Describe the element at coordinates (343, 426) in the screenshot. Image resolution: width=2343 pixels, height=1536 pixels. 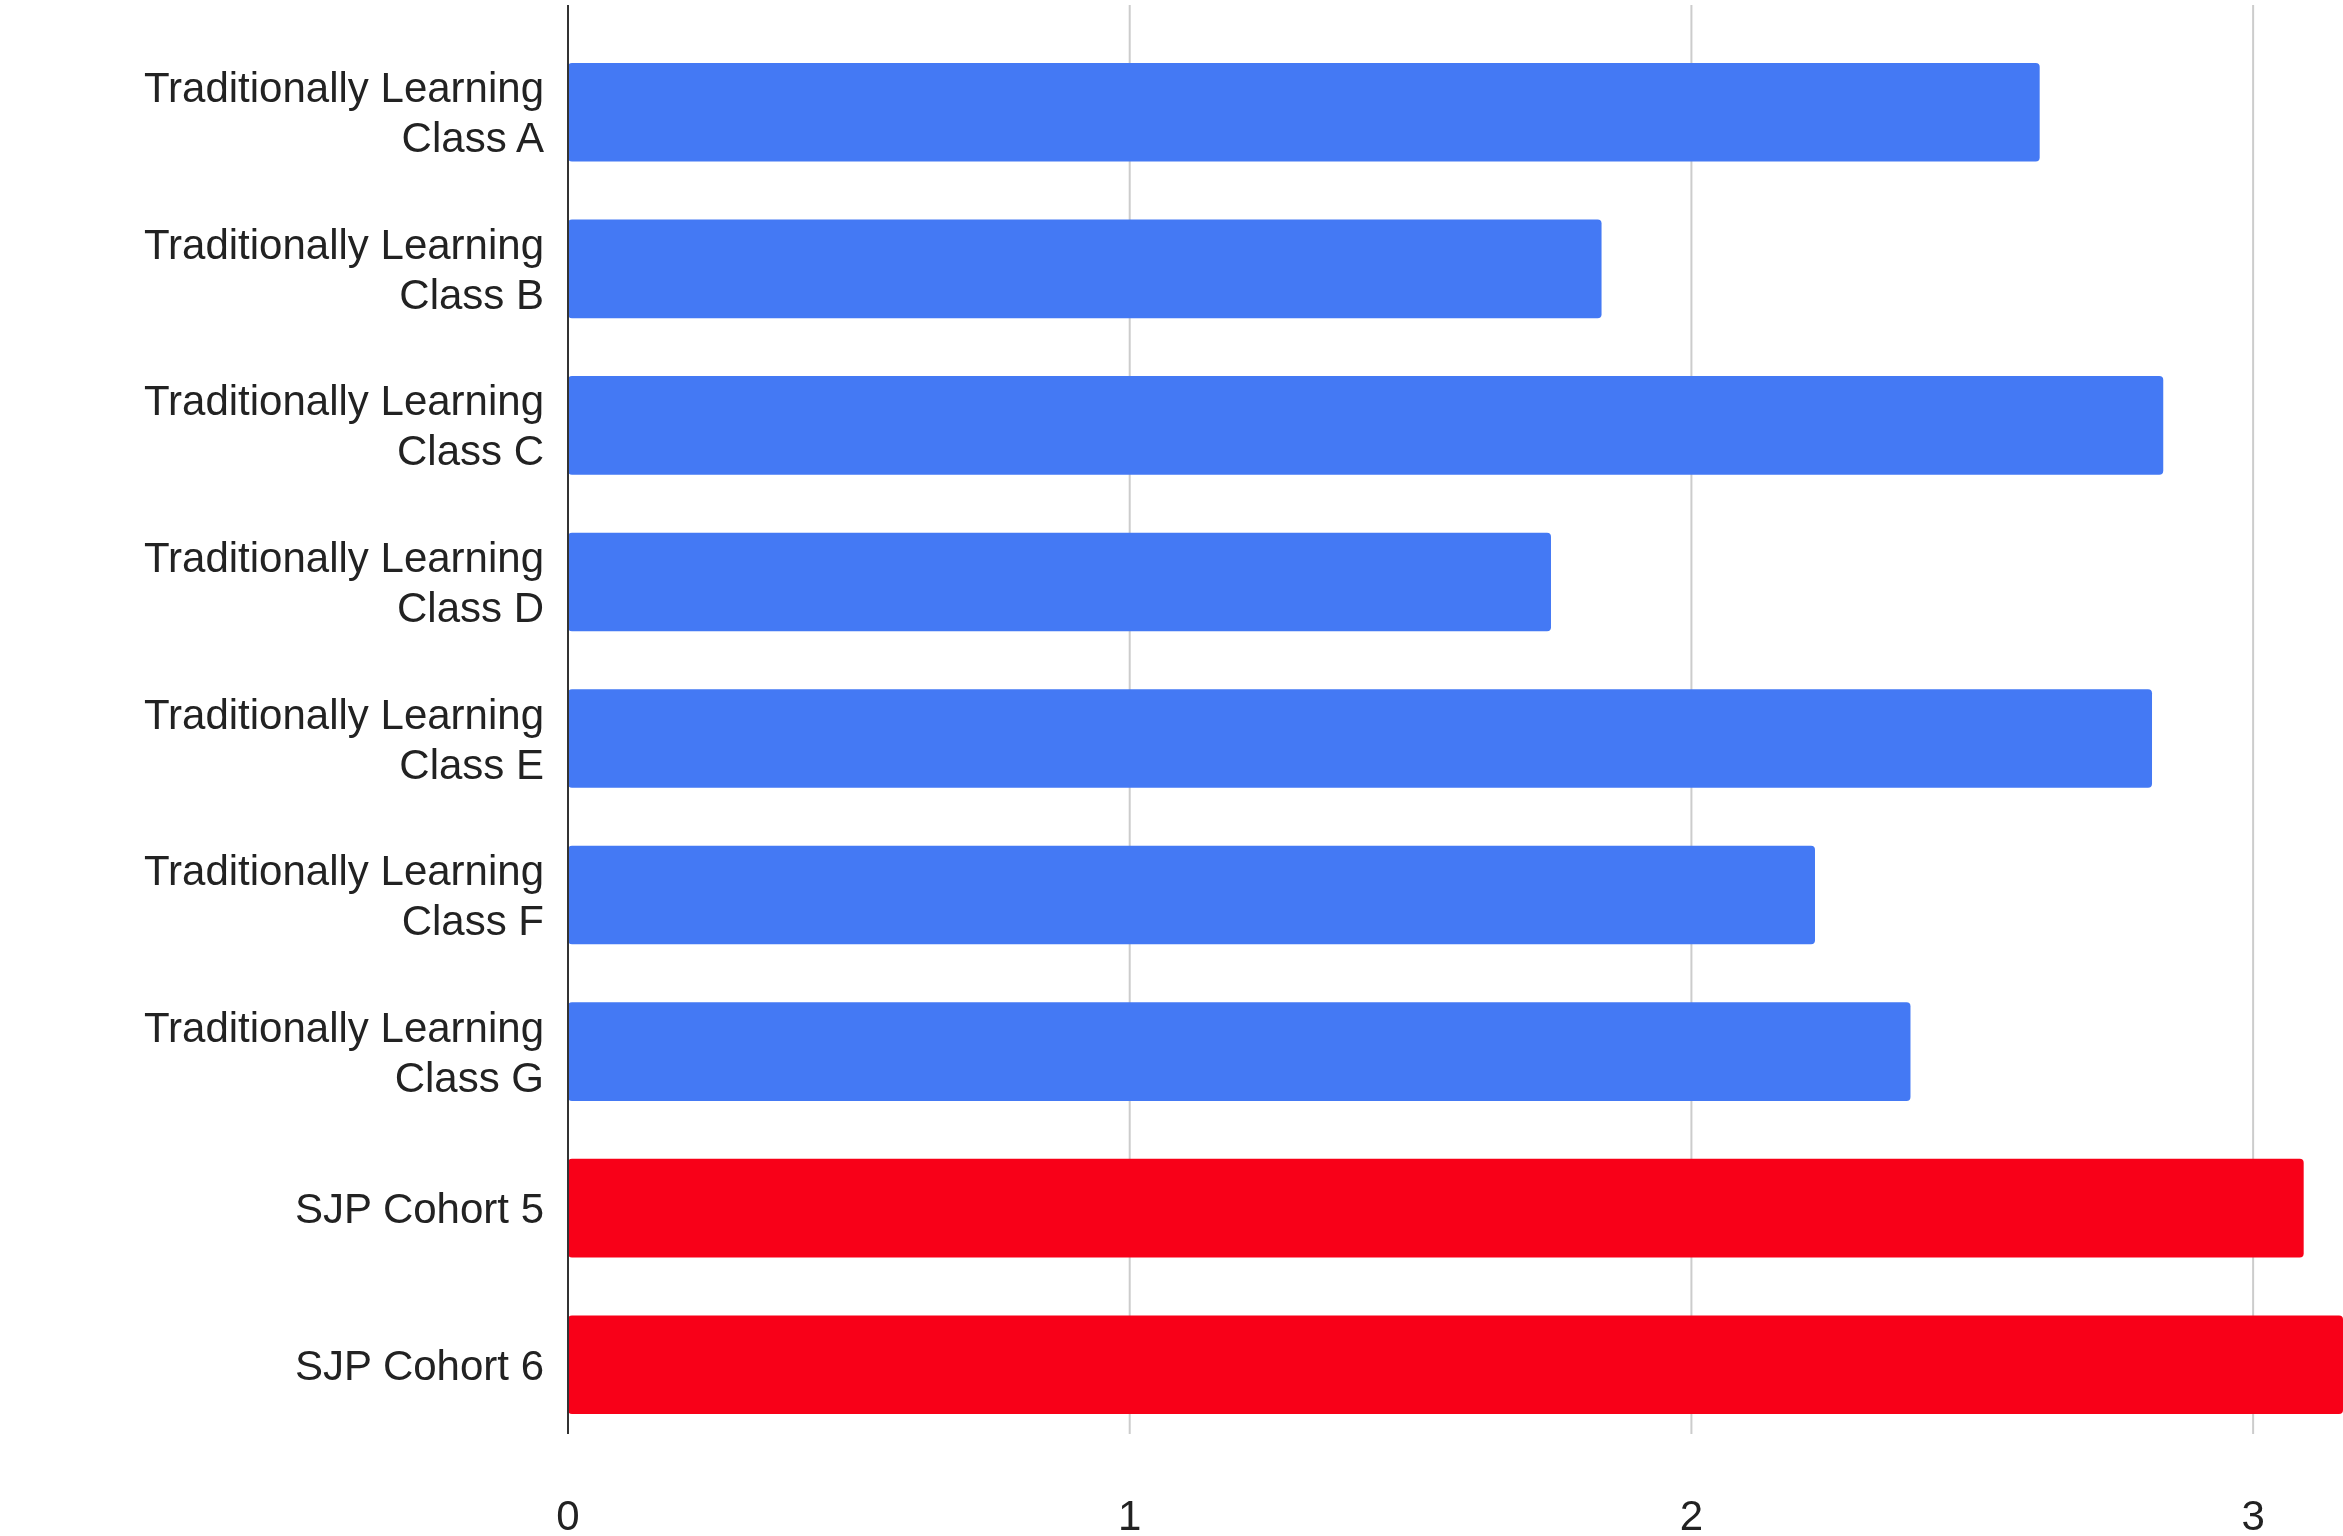
I see `y-tick-label: Traditionally Learning Class C` at that location.